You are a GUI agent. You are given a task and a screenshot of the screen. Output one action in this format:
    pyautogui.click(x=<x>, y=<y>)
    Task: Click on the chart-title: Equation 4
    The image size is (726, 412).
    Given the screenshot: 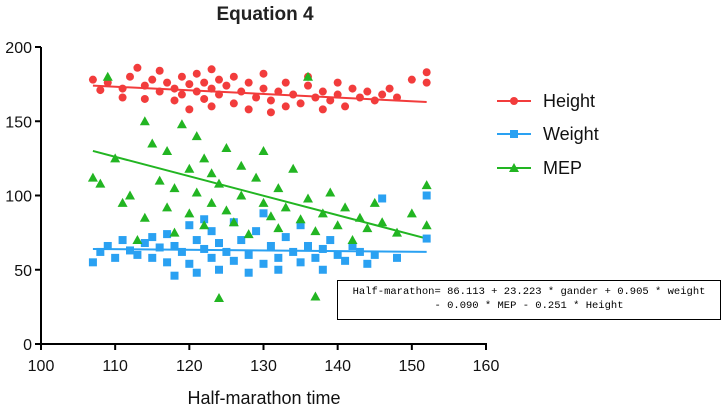 What is the action you would take?
    pyautogui.click(x=265, y=14)
    